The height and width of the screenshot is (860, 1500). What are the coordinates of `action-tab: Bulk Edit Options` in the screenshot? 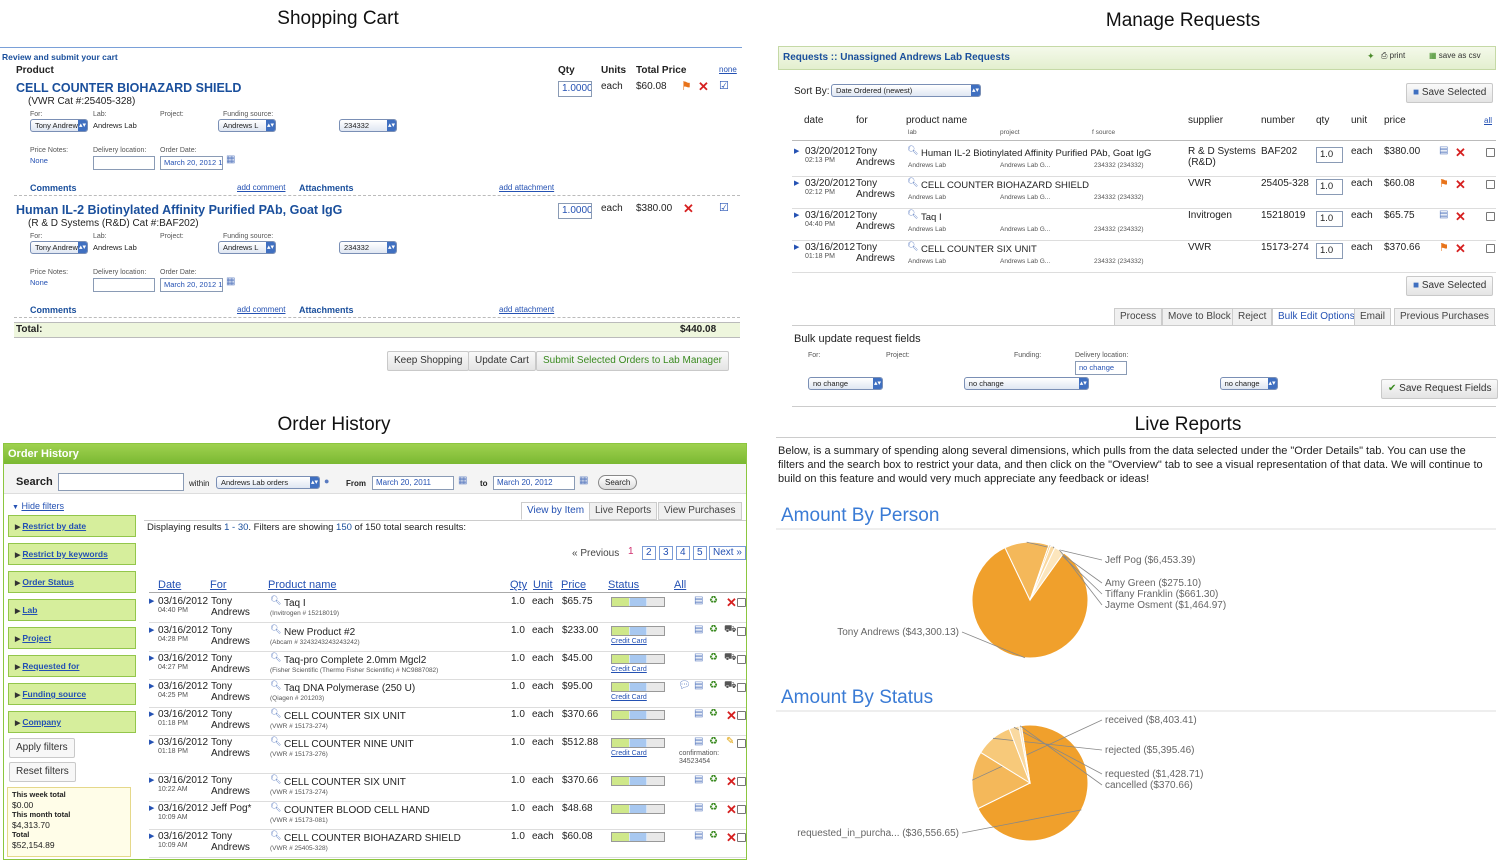 It's located at (1316, 317).